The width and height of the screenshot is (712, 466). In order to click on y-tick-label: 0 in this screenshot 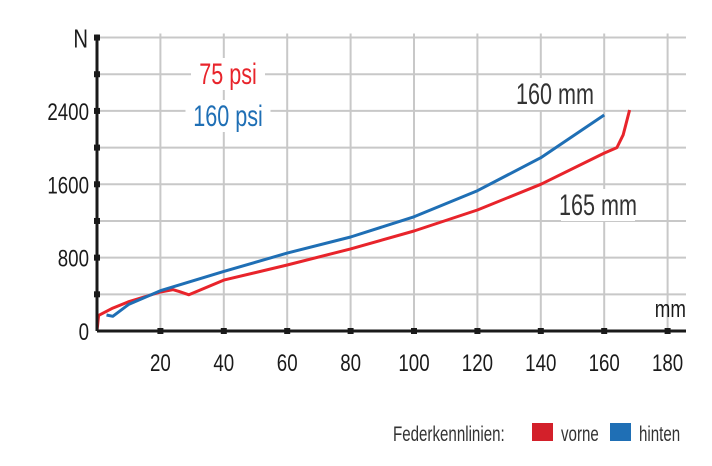, I will do `click(84, 332)`.